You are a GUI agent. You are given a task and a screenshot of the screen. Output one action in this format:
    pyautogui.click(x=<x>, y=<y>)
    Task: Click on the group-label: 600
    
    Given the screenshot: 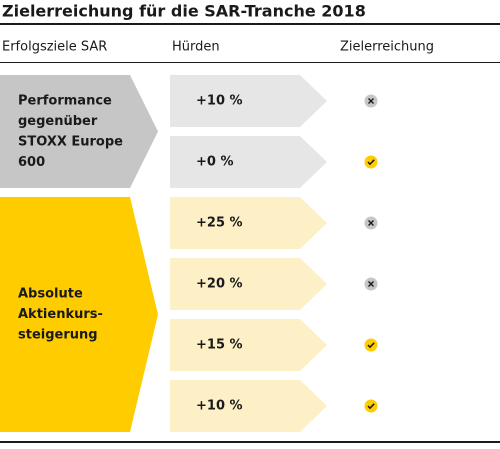 What is the action you would take?
    pyautogui.click(x=31, y=162)
    